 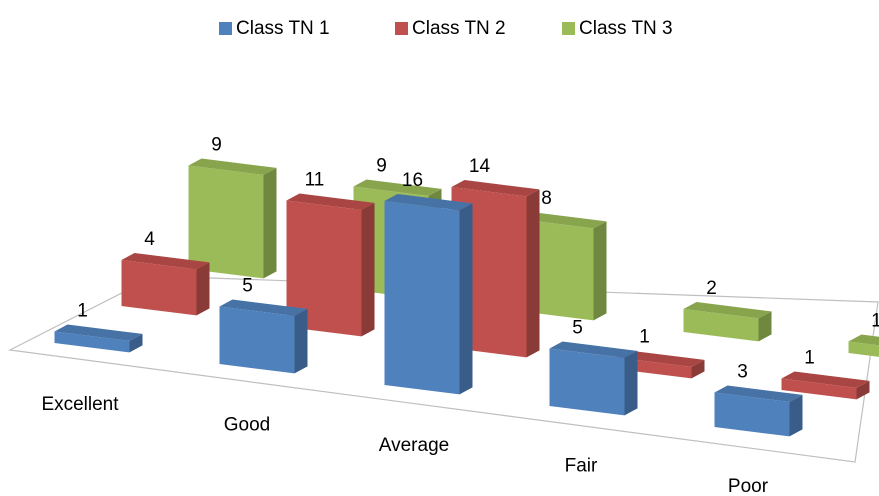 What do you see at coordinates (414, 445) in the screenshot?
I see `category-label: Average` at bounding box center [414, 445].